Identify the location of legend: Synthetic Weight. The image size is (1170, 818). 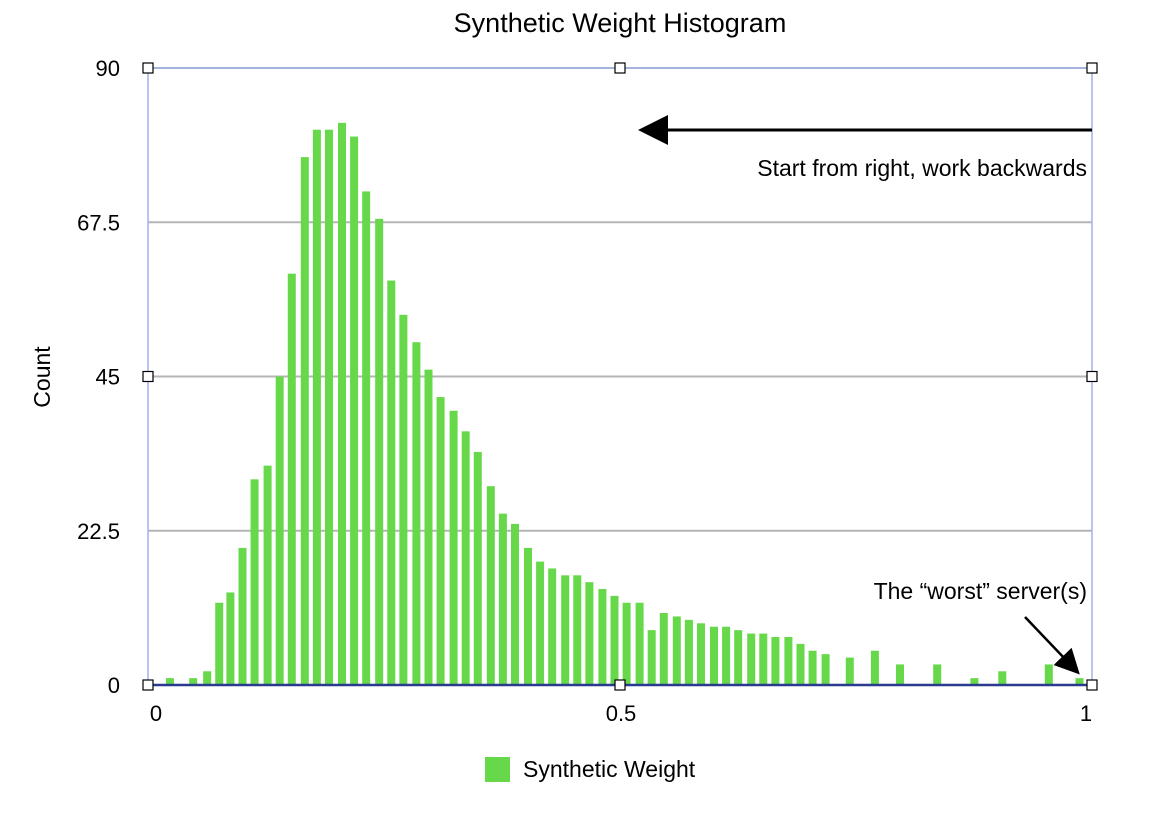
(590, 769).